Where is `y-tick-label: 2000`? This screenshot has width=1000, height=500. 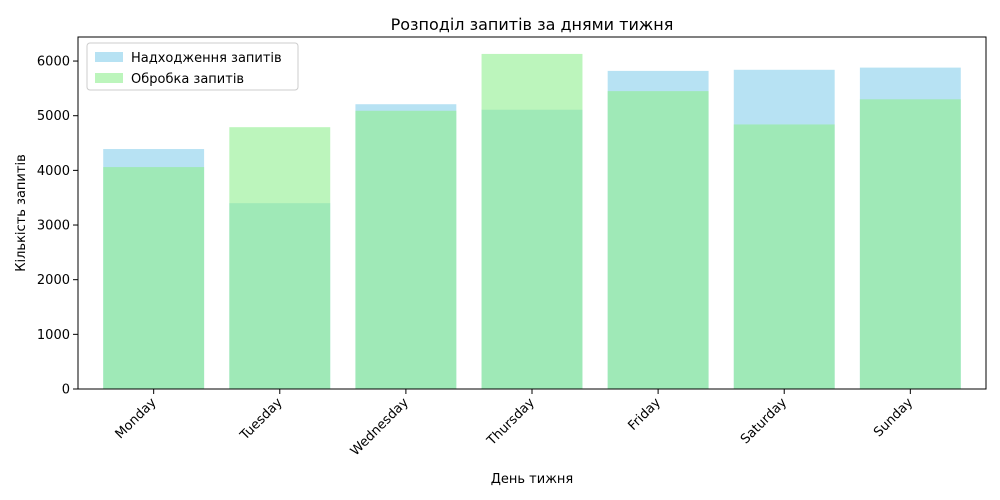 y-tick-label: 2000 is located at coordinates (53, 280).